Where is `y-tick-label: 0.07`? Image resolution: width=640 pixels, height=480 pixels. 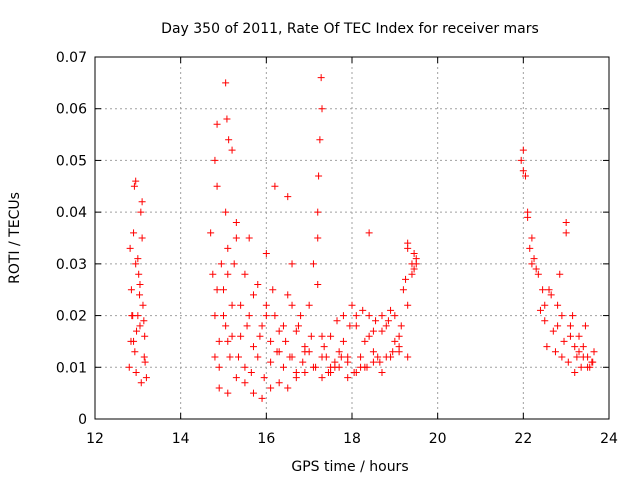 y-tick-label: 0.07 is located at coordinates (71, 58).